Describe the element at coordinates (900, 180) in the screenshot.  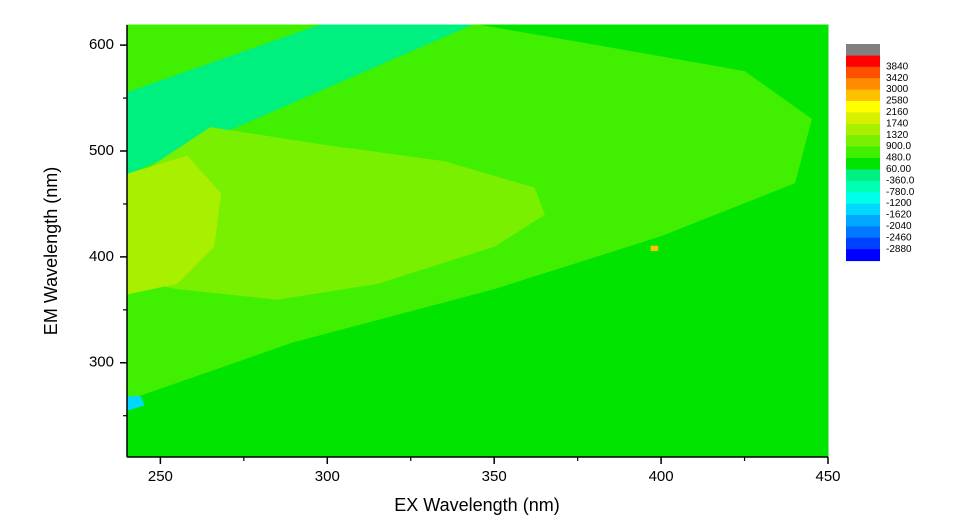
I see `colorbar-label: -360.0` at that location.